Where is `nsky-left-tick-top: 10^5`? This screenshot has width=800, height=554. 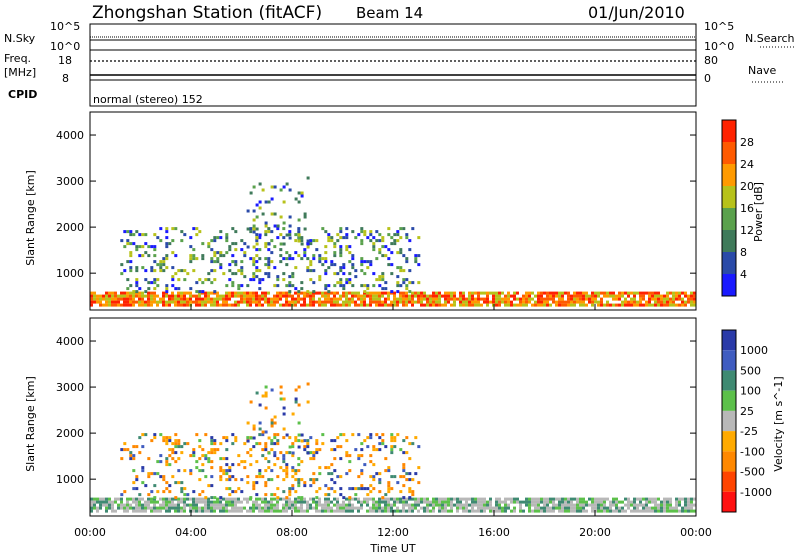 nsky-left-tick-top: 10^5 is located at coordinates (65, 26).